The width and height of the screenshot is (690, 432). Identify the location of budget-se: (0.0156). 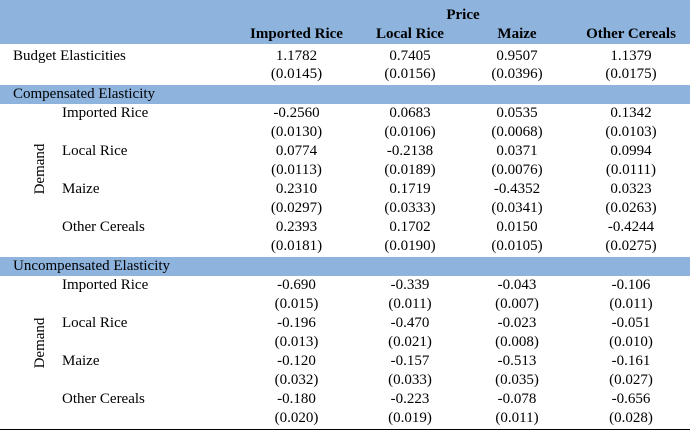
(410, 74).